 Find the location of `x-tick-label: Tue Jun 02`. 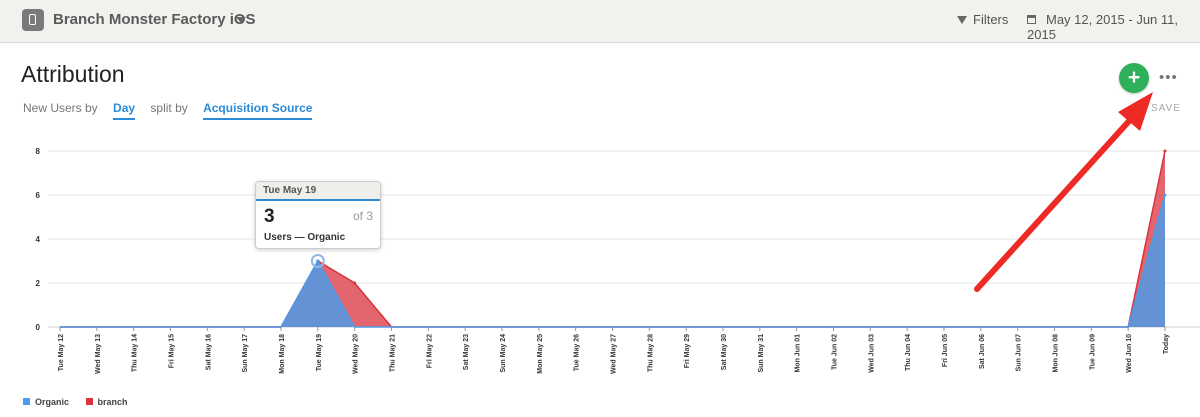

x-tick-label: Tue Jun 02 is located at coordinates (835, 352).